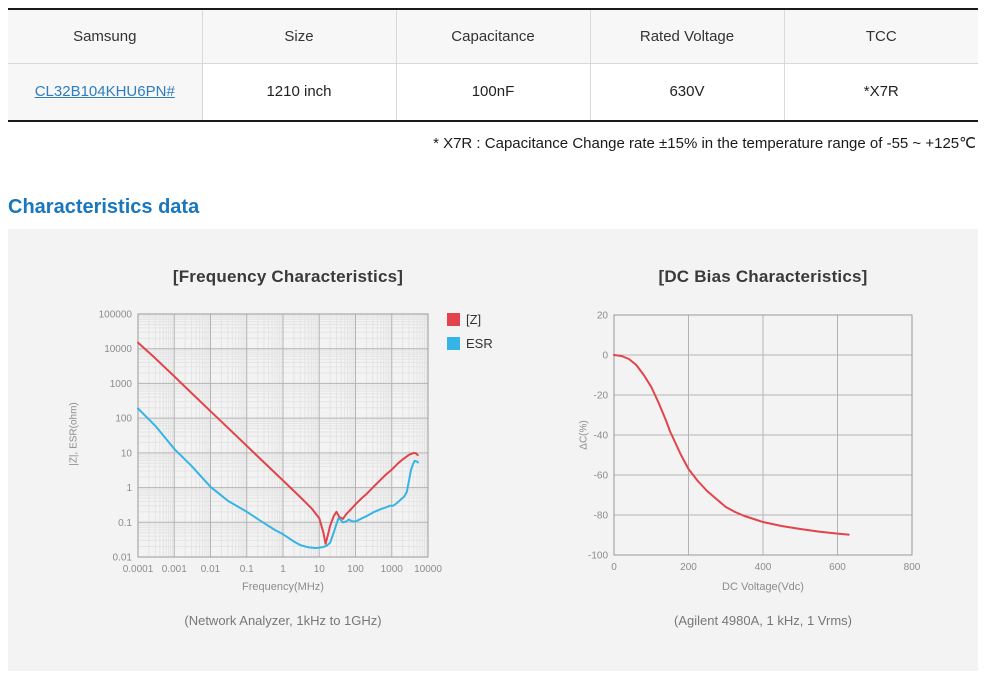 This screenshot has height=679, width=986. I want to click on svg-text: -60, so click(601, 476).